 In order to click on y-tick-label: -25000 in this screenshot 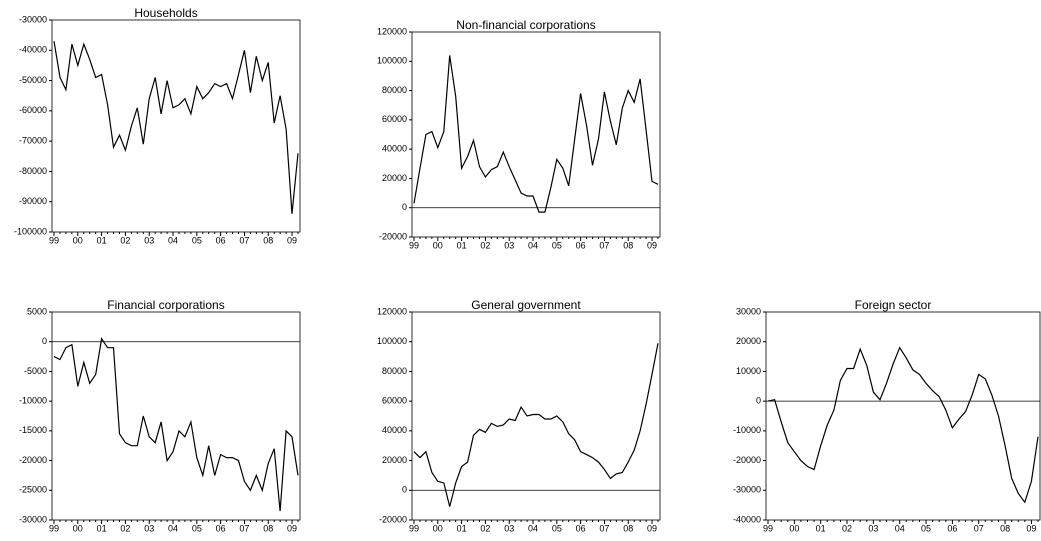, I will do `click(33, 490)`.